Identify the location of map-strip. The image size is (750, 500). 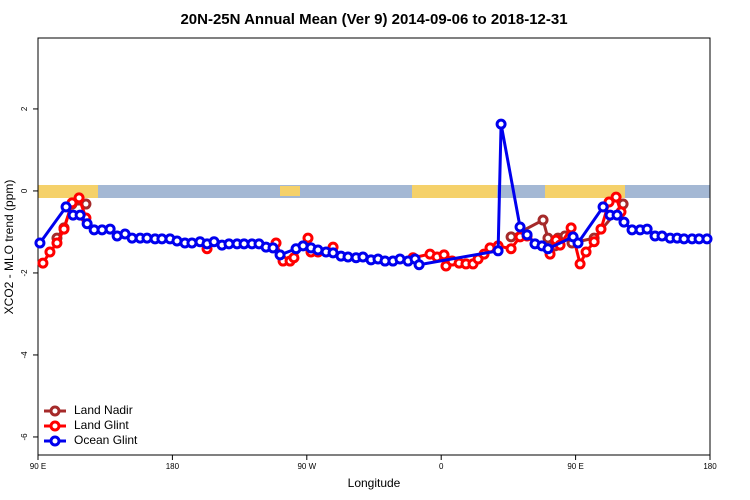
(374, 191).